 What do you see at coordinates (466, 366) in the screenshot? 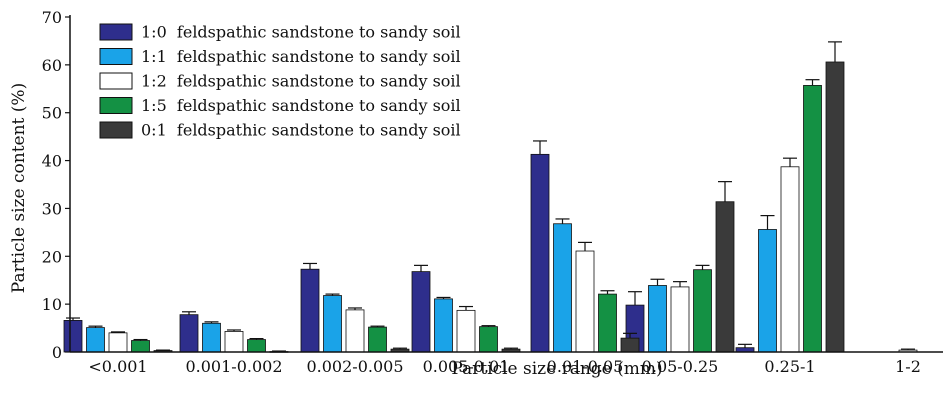
I see `x-tick-label: 0.005-0.01` at bounding box center [466, 366].